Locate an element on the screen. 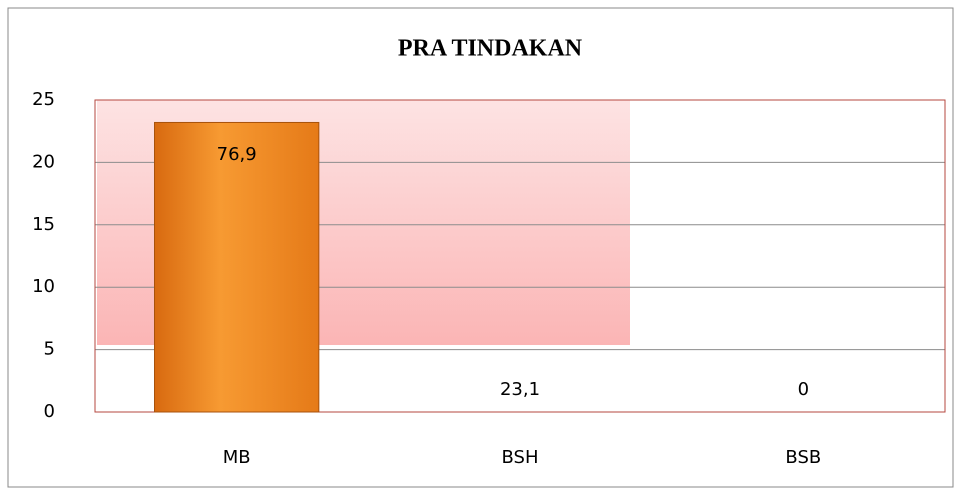 Image resolution: width=962 pixels, height=495 pixels. y-tick-label: 5 is located at coordinates (49, 349).